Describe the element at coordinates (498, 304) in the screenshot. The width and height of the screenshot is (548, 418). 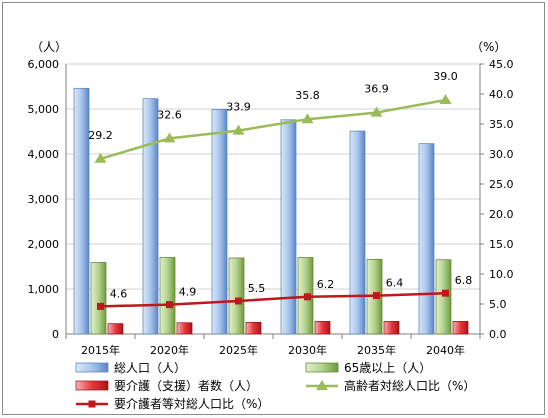
I see `y-right-tick: 5.0` at that location.